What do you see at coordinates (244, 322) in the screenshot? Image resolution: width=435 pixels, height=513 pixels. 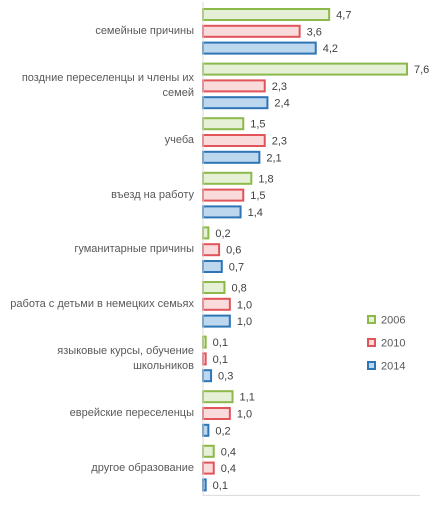 I see `data-label-2014-6: 1,0` at bounding box center [244, 322].